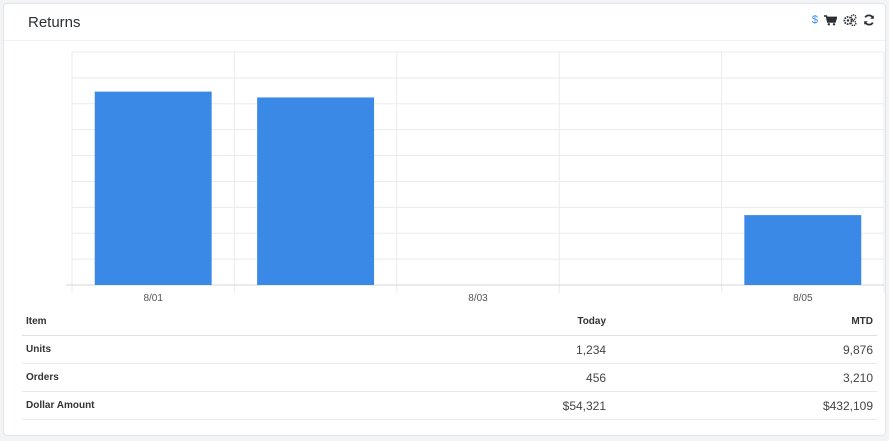 The width and height of the screenshot is (889, 441). I want to click on table-row: Orders 456 3,210, so click(449, 377).